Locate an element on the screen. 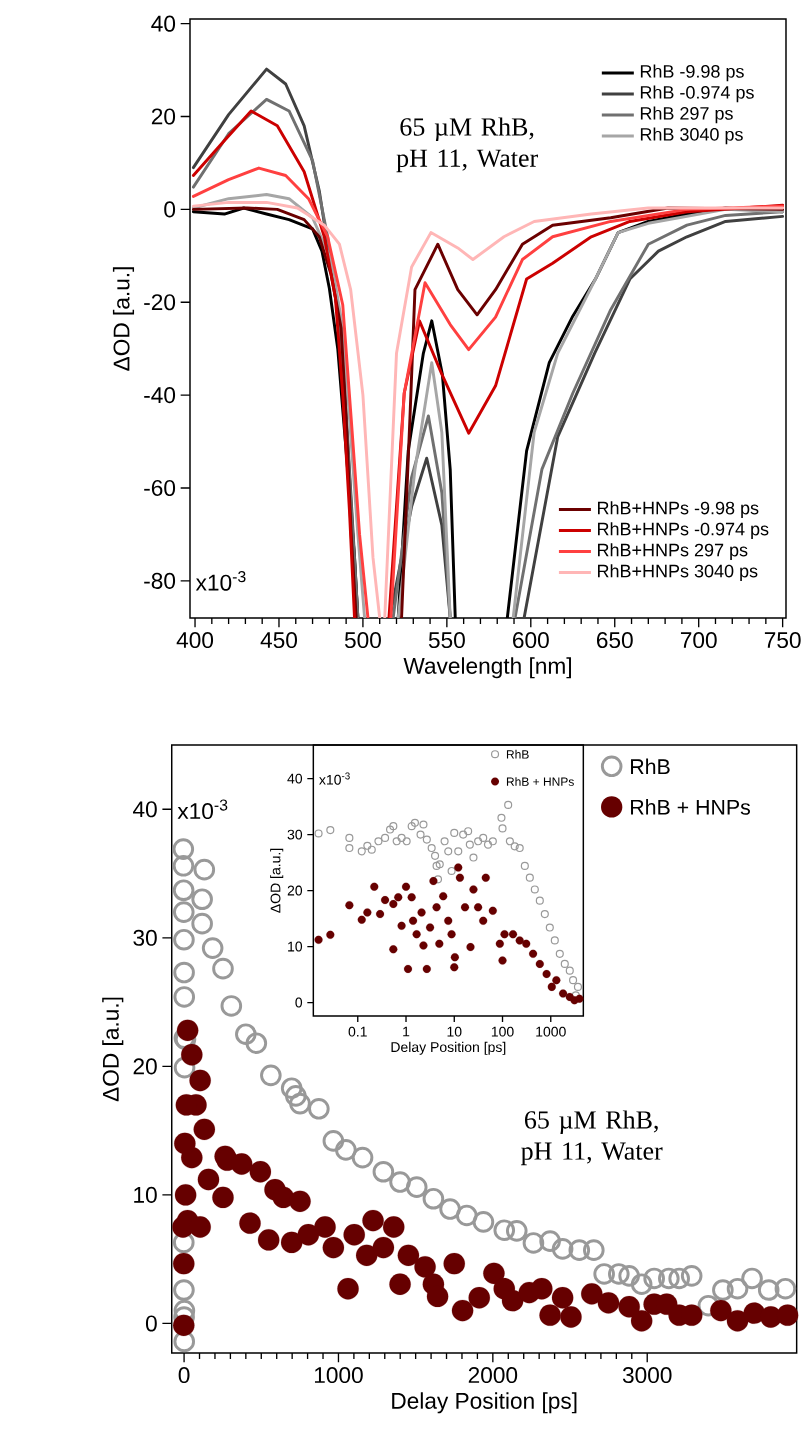 The height and width of the screenshot is (1450, 810). y-tick-label: -40 is located at coordinates (160, 395).